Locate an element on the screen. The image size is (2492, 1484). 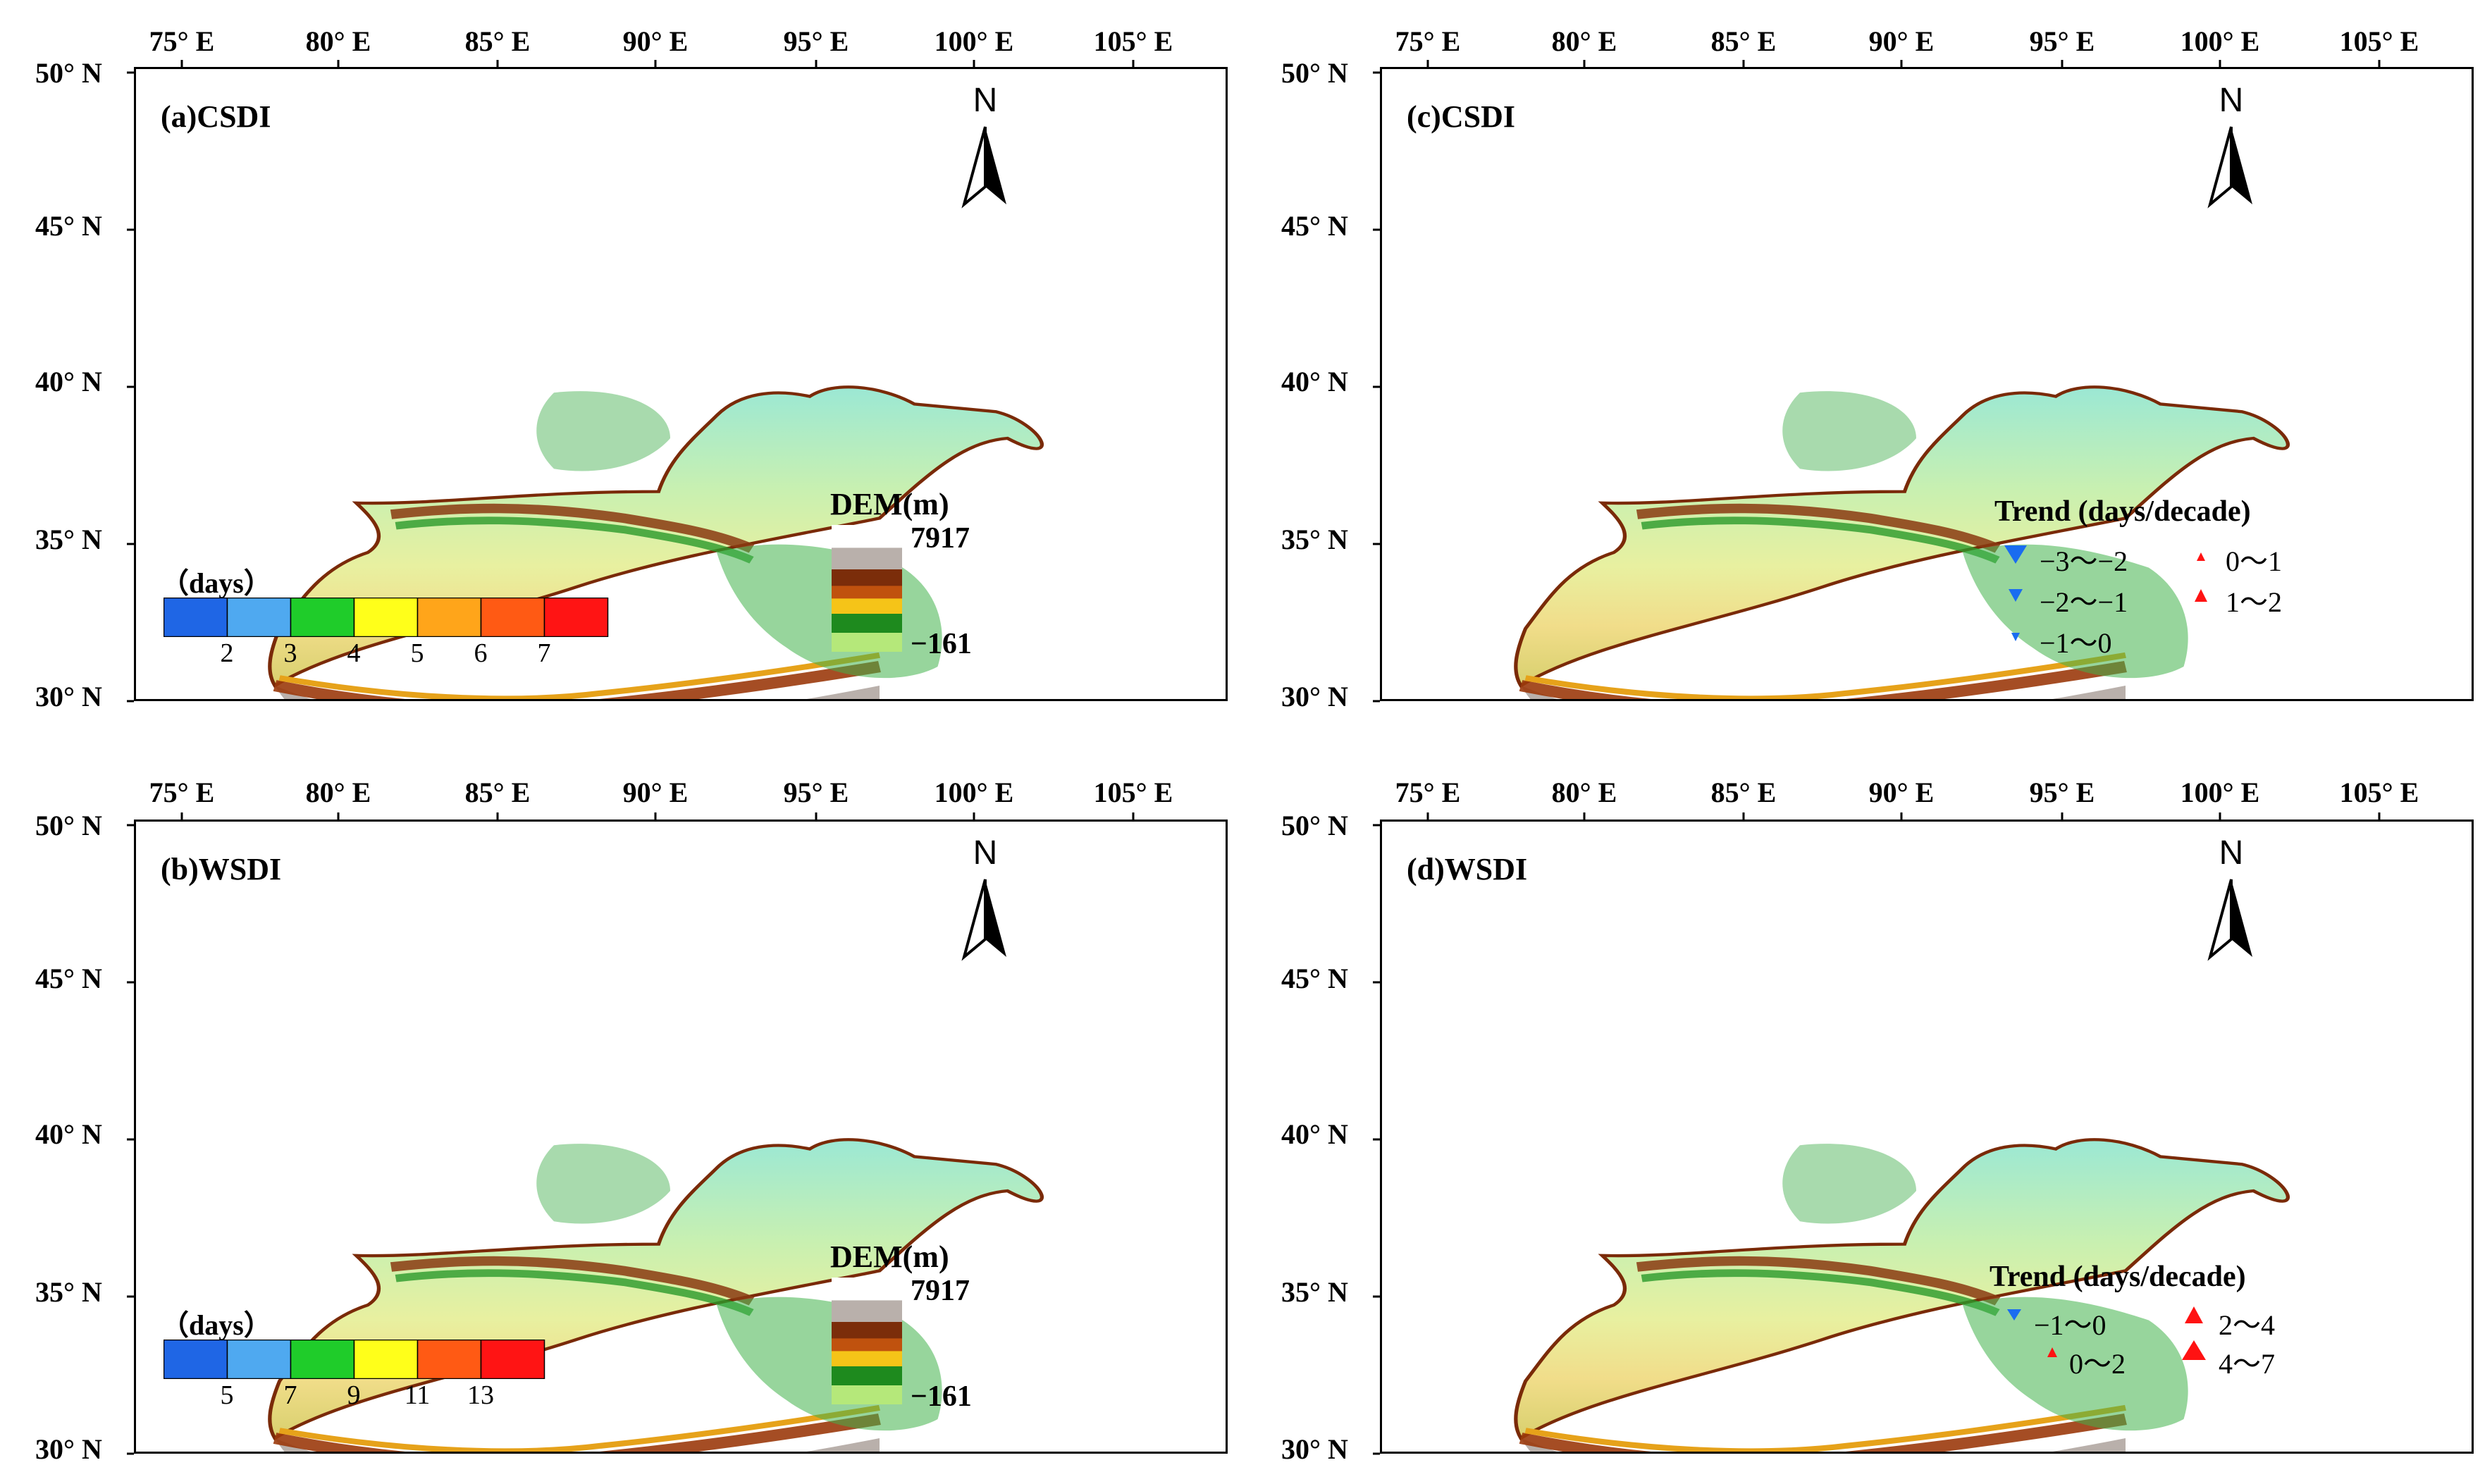
panel-title: (b)WSDI is located at coordinates (222, 869).